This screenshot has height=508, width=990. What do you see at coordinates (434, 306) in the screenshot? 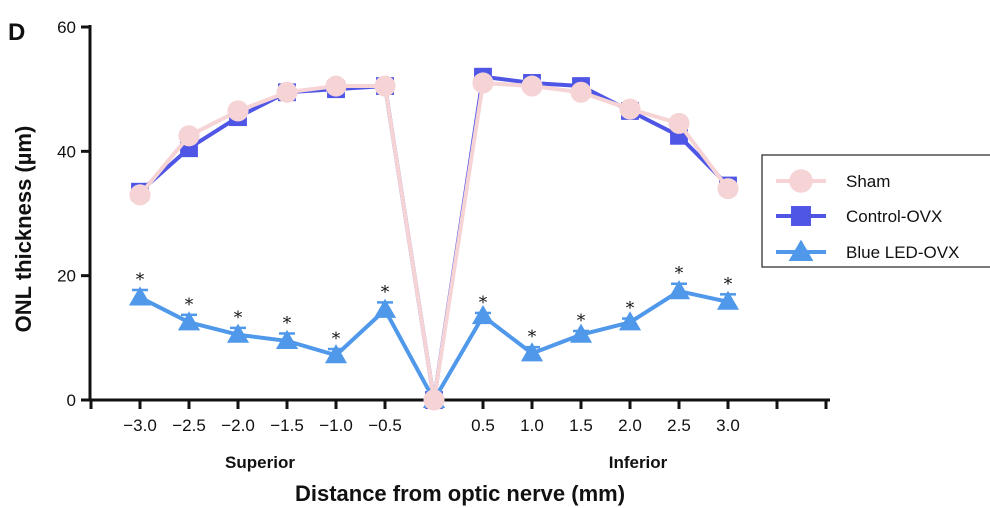
I see `significance-markers: * * * * * * * * * * * *` at bounding box center [434, 306].